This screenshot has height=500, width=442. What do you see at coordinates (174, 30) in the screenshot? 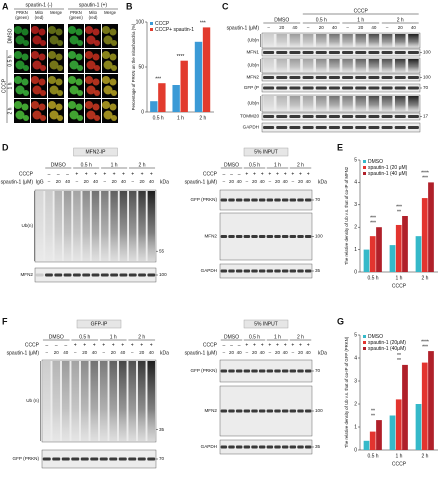
I see `legend-label: CCCP+ spautin-1` at bounding box center [174, 30].